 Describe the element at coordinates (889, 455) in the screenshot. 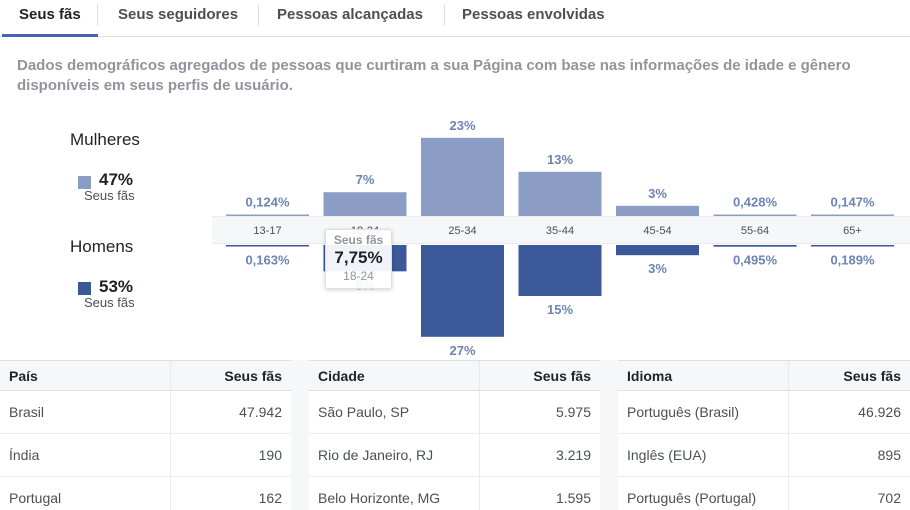

I see `language-fans: 895` at that location.